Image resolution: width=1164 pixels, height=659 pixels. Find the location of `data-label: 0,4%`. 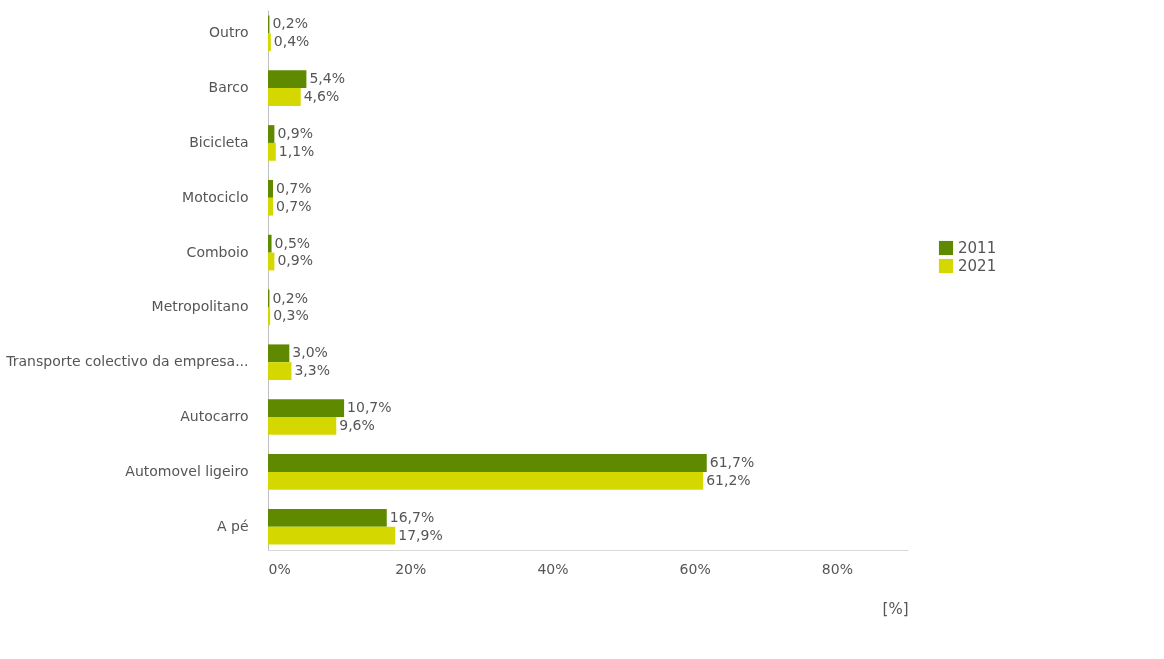

data-label: 0,4% is located at coordinates (291, 41).